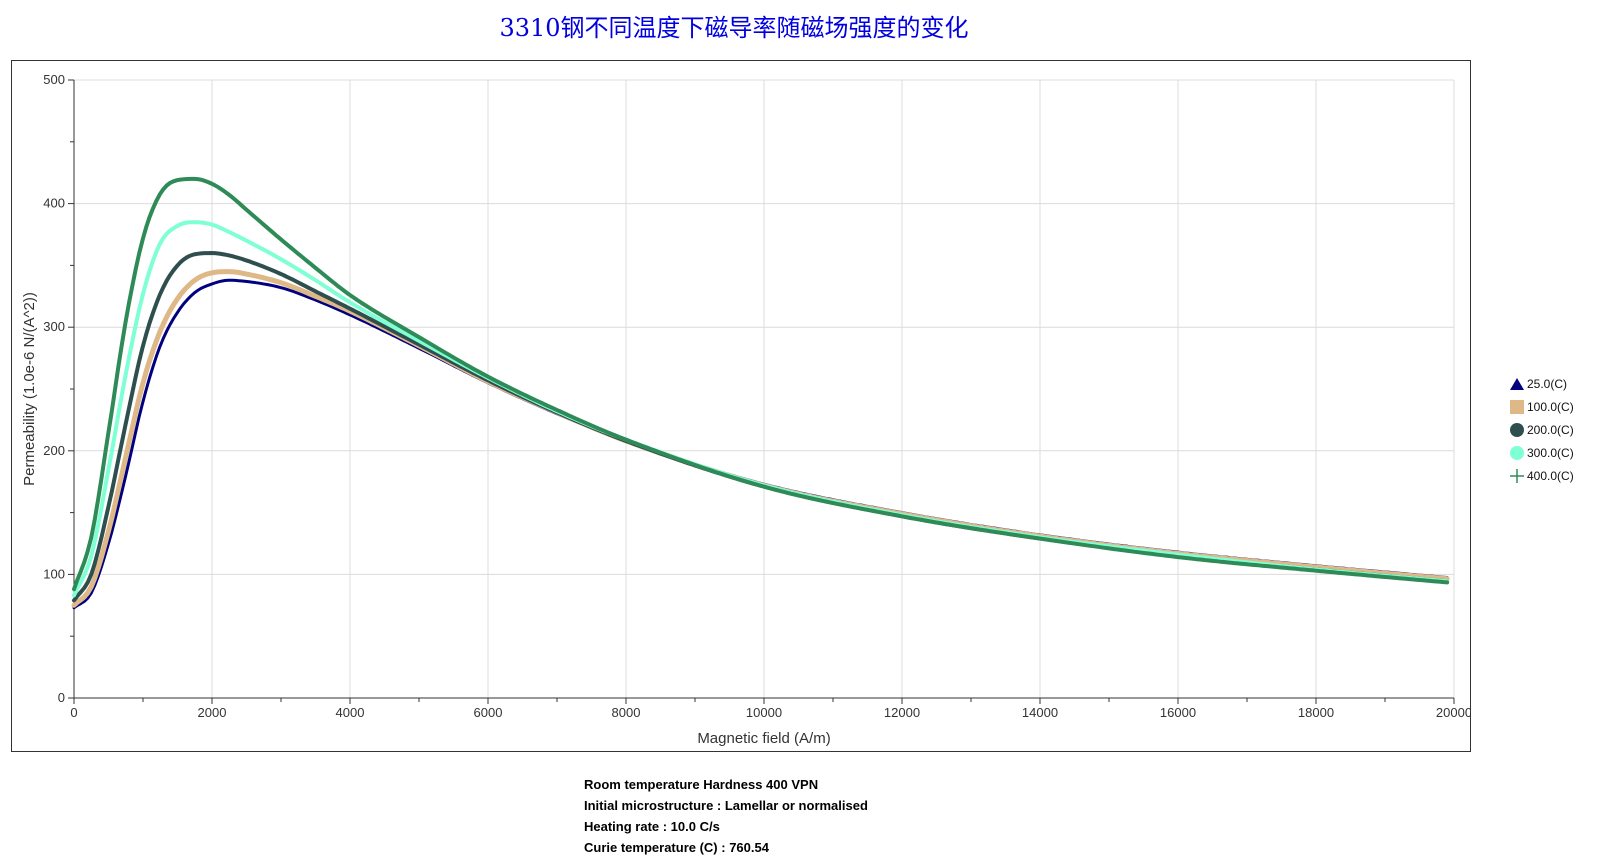  What do you see at coordinates (701, 784) in the screenshot?
I see `info-hardness: Room temperature Hardness 400 VPN` at bounding box center [701, 784].